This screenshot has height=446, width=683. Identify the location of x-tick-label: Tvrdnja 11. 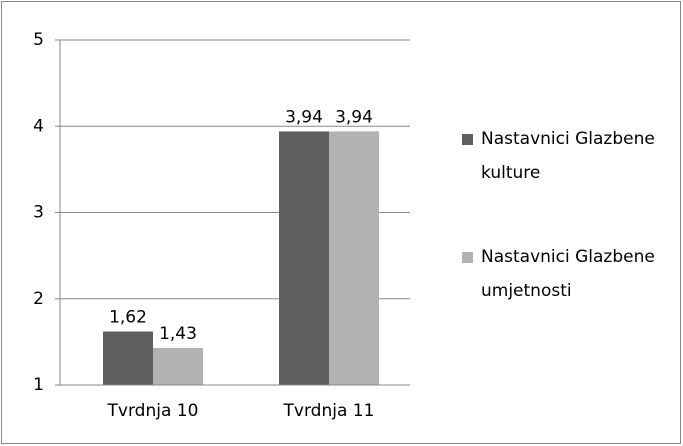
(329, 411).